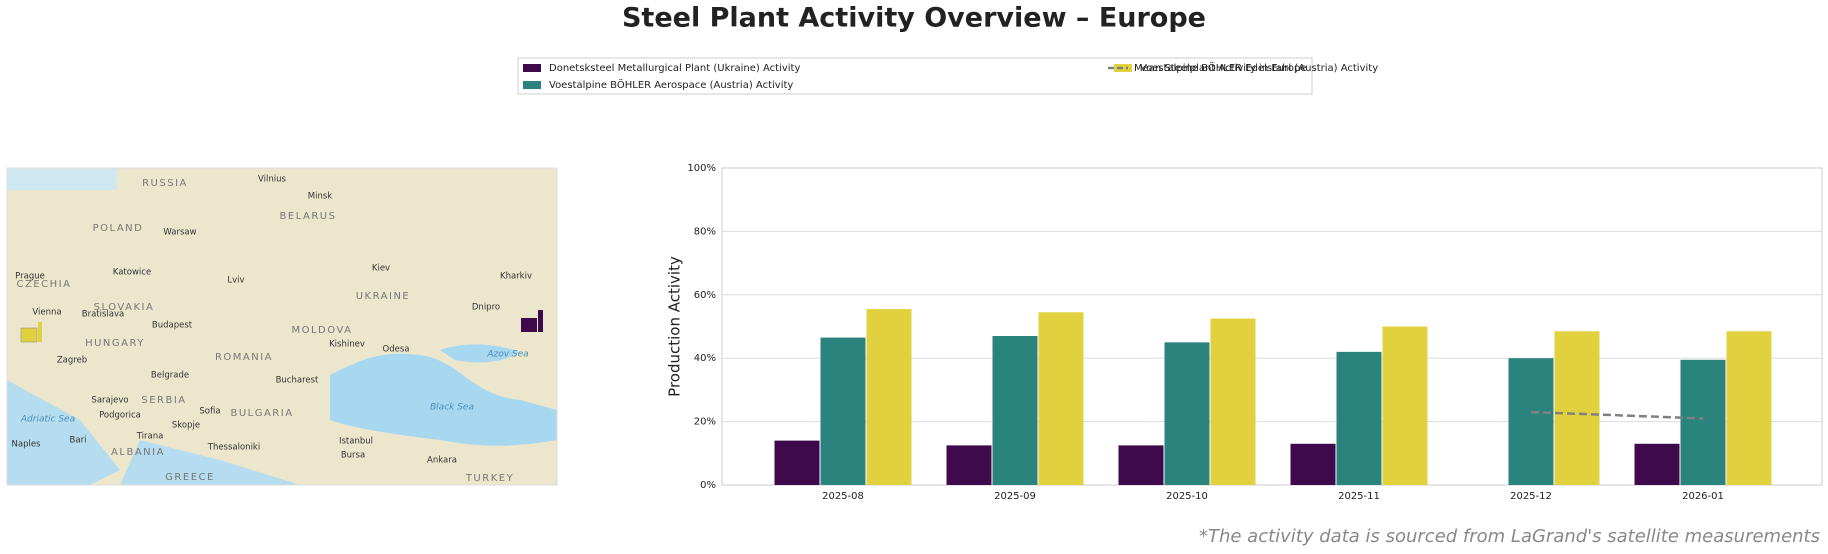  Describe the element at coordinates (132, 273) in the screenshot. I see `map-label: Katowice` at that location.